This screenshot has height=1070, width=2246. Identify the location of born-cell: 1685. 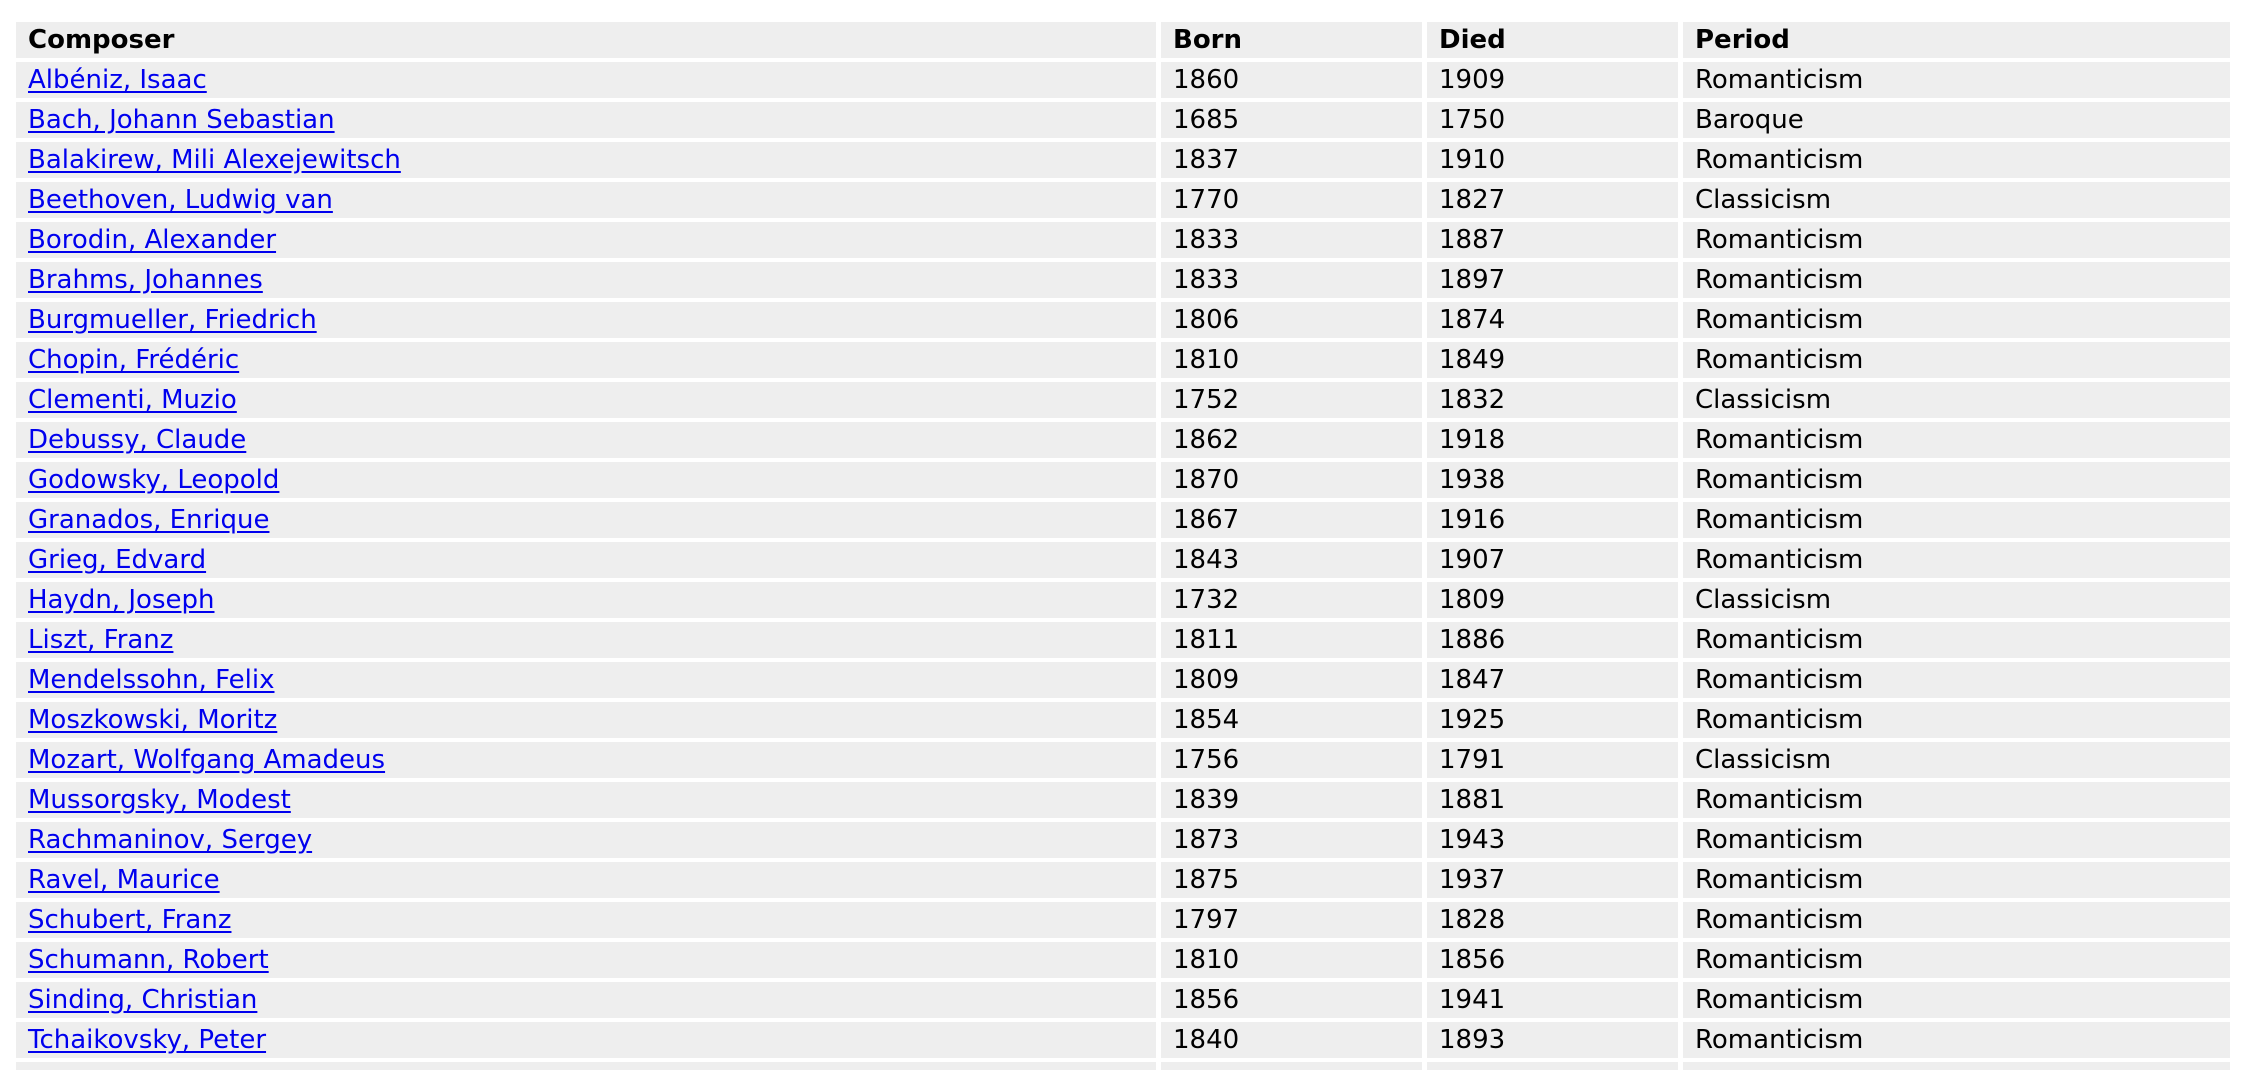
(1291, 120).